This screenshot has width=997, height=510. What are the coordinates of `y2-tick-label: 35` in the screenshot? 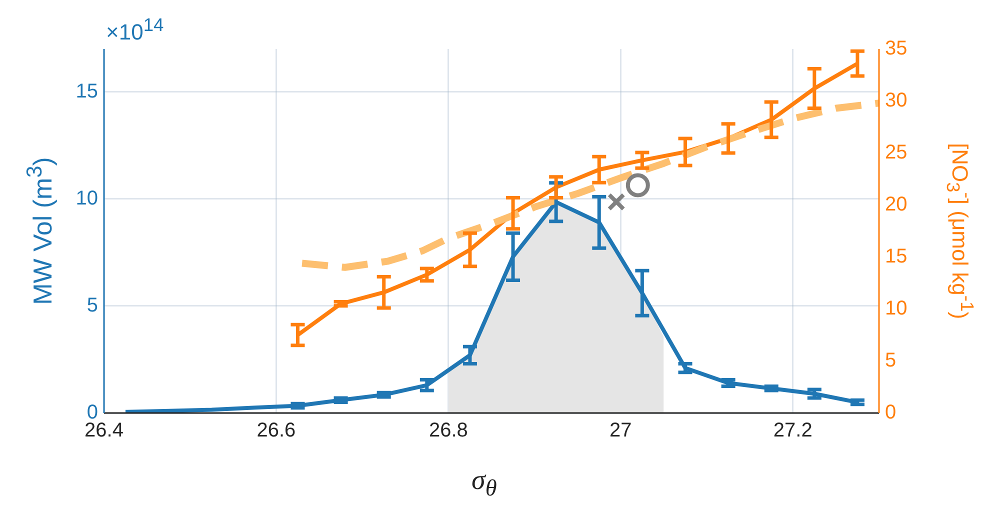 It's located at (896, 49).